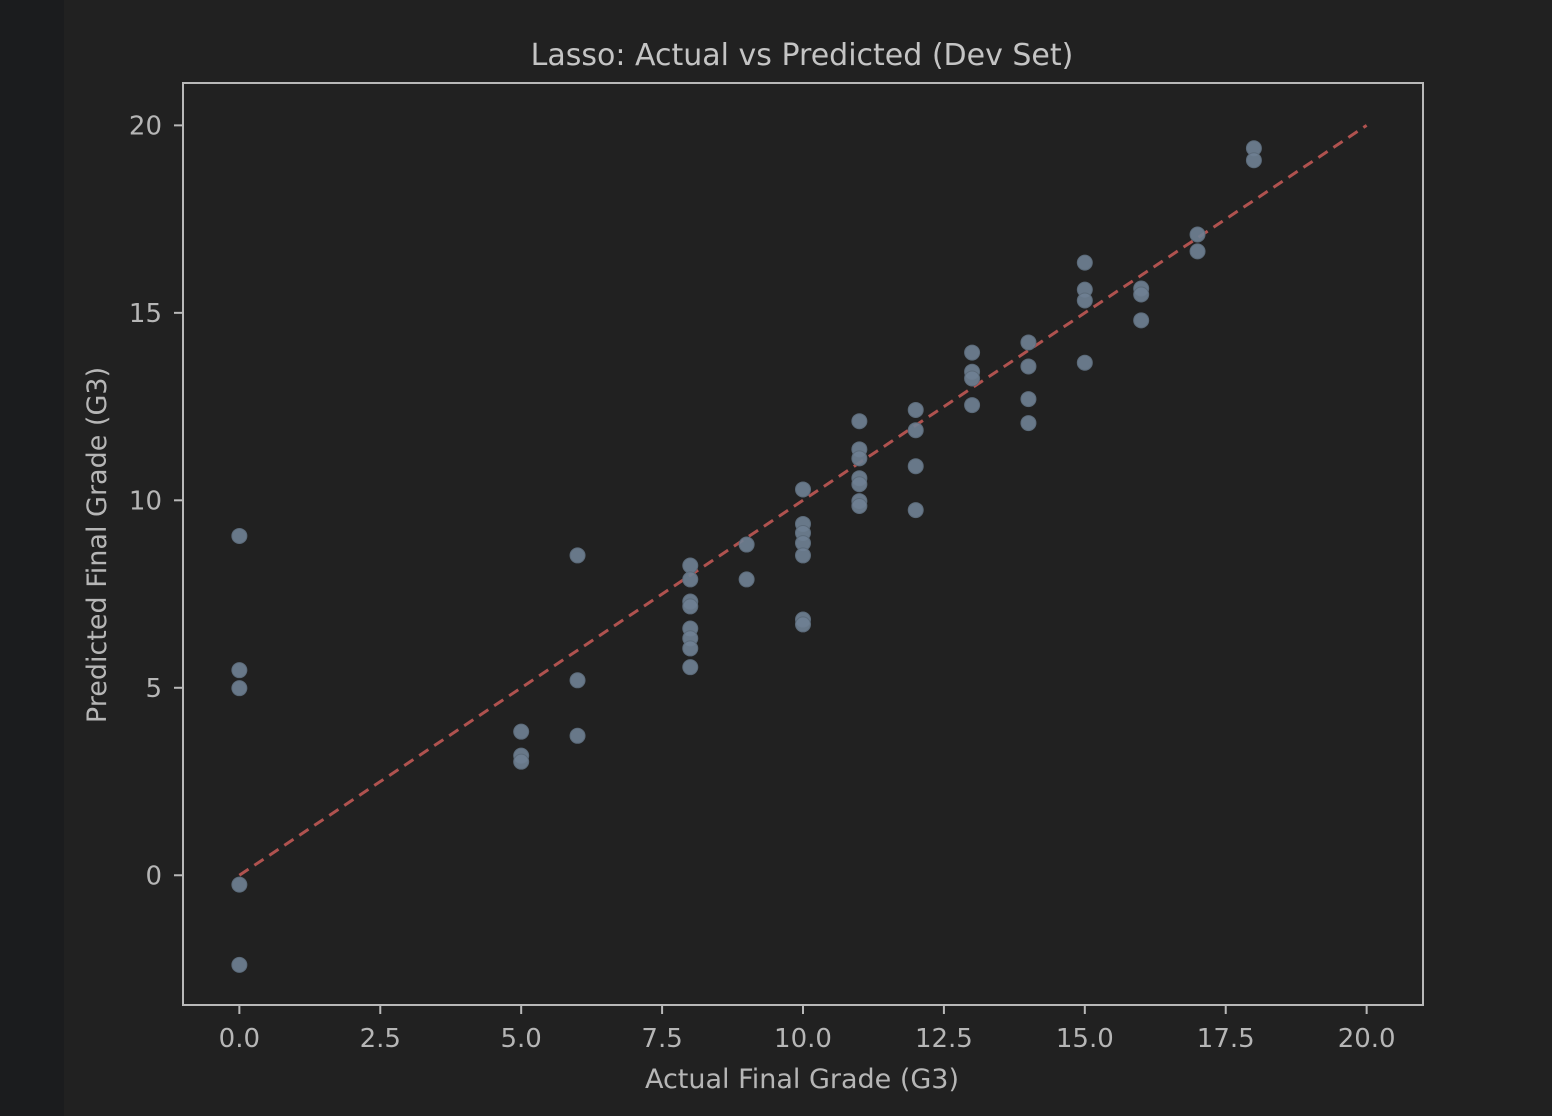 The image size is (1552, 1116). Describe the element at coordinates (97, 545) in the screenshot. I see `y-axis-label: Predicted Final Grade (G3)` at that location.